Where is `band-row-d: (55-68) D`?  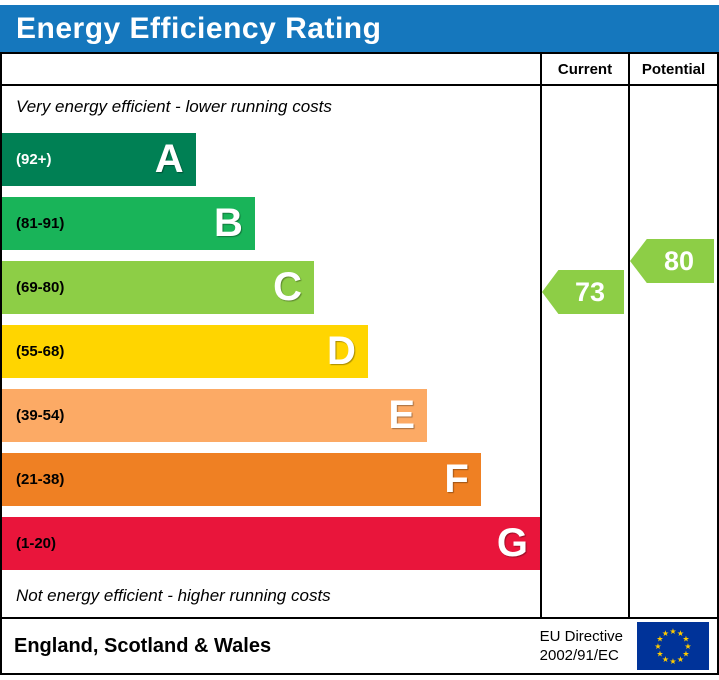
band-row-d: (55-68) D is located at coordinates (271, 351).